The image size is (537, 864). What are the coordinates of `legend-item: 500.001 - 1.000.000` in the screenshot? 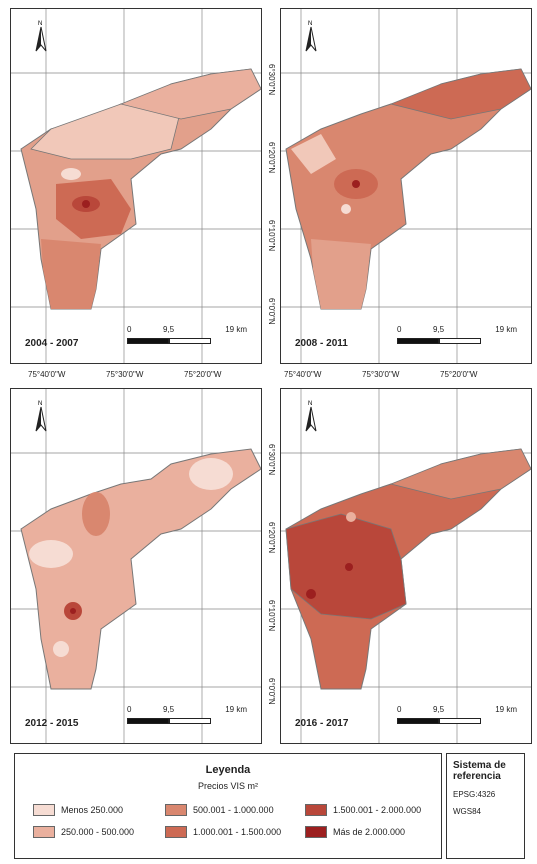 It's located at (219, 810).